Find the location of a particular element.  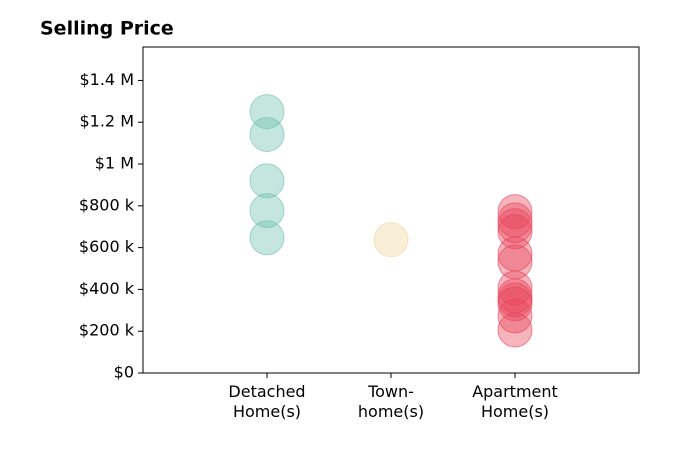

x-tick-label: Apartment Home(s) is located at coordinates (515, 401).